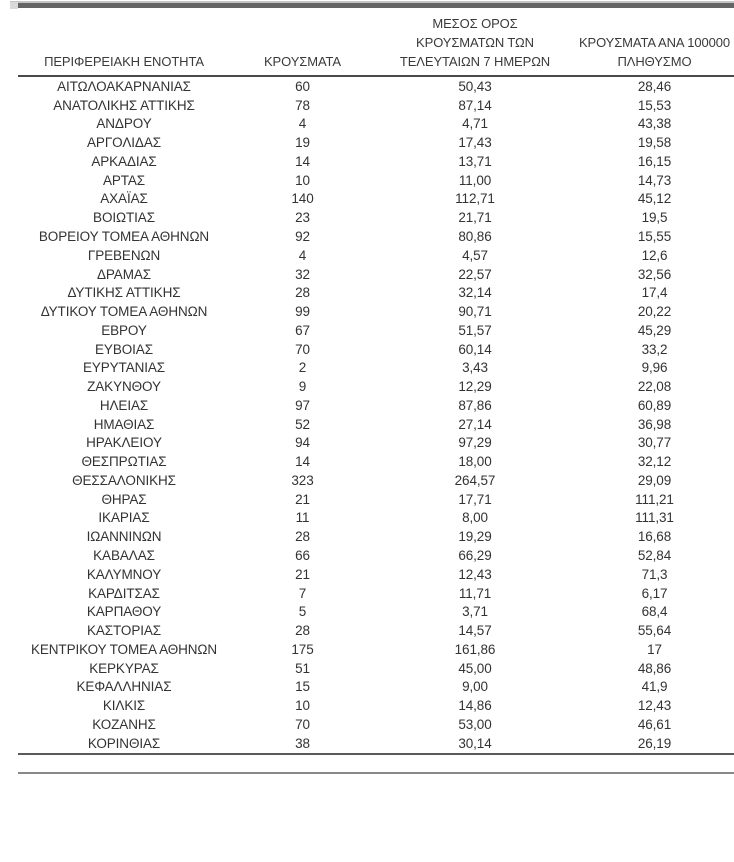  What do you see at coordinates (124, 518) in the screenshot?
I see `region-name-cell: ΙΚΑΡΙΑΣ` at bounding box center [124, 518].